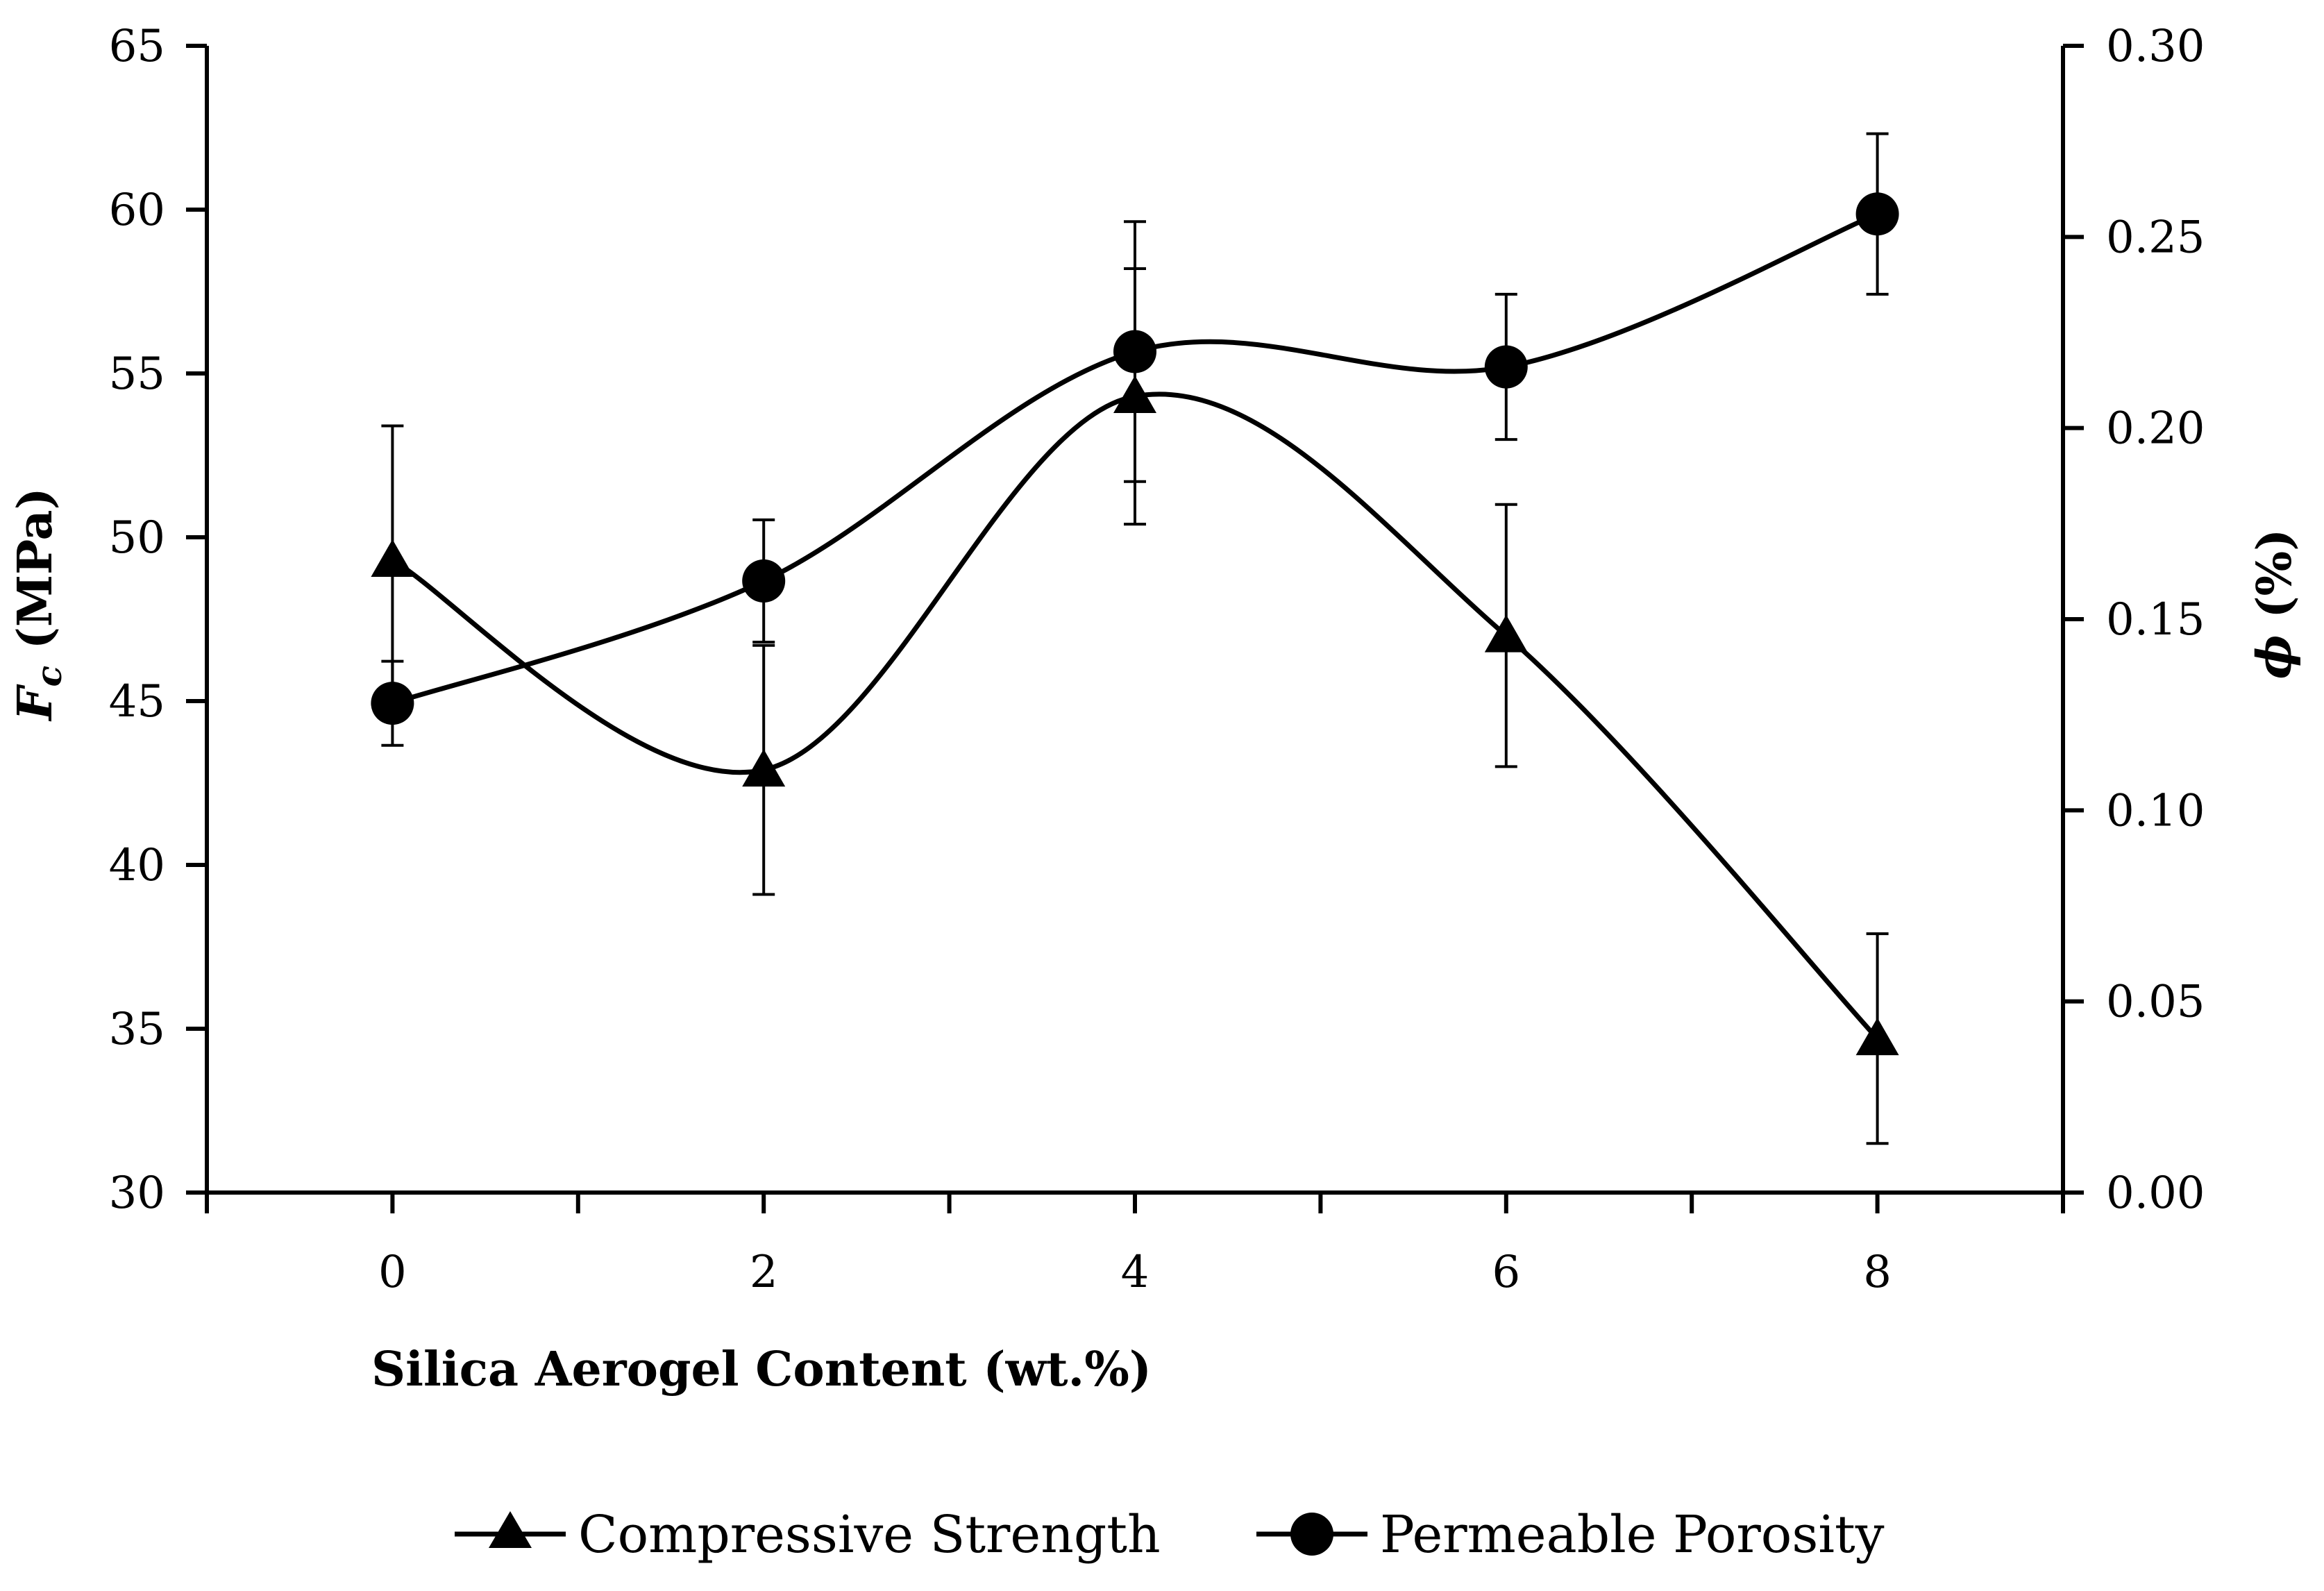 The image size is (2324, 1591). Describe the element at coordinates (137, 374) in the screenshot. I see `y-tick-label: 55` at that location.